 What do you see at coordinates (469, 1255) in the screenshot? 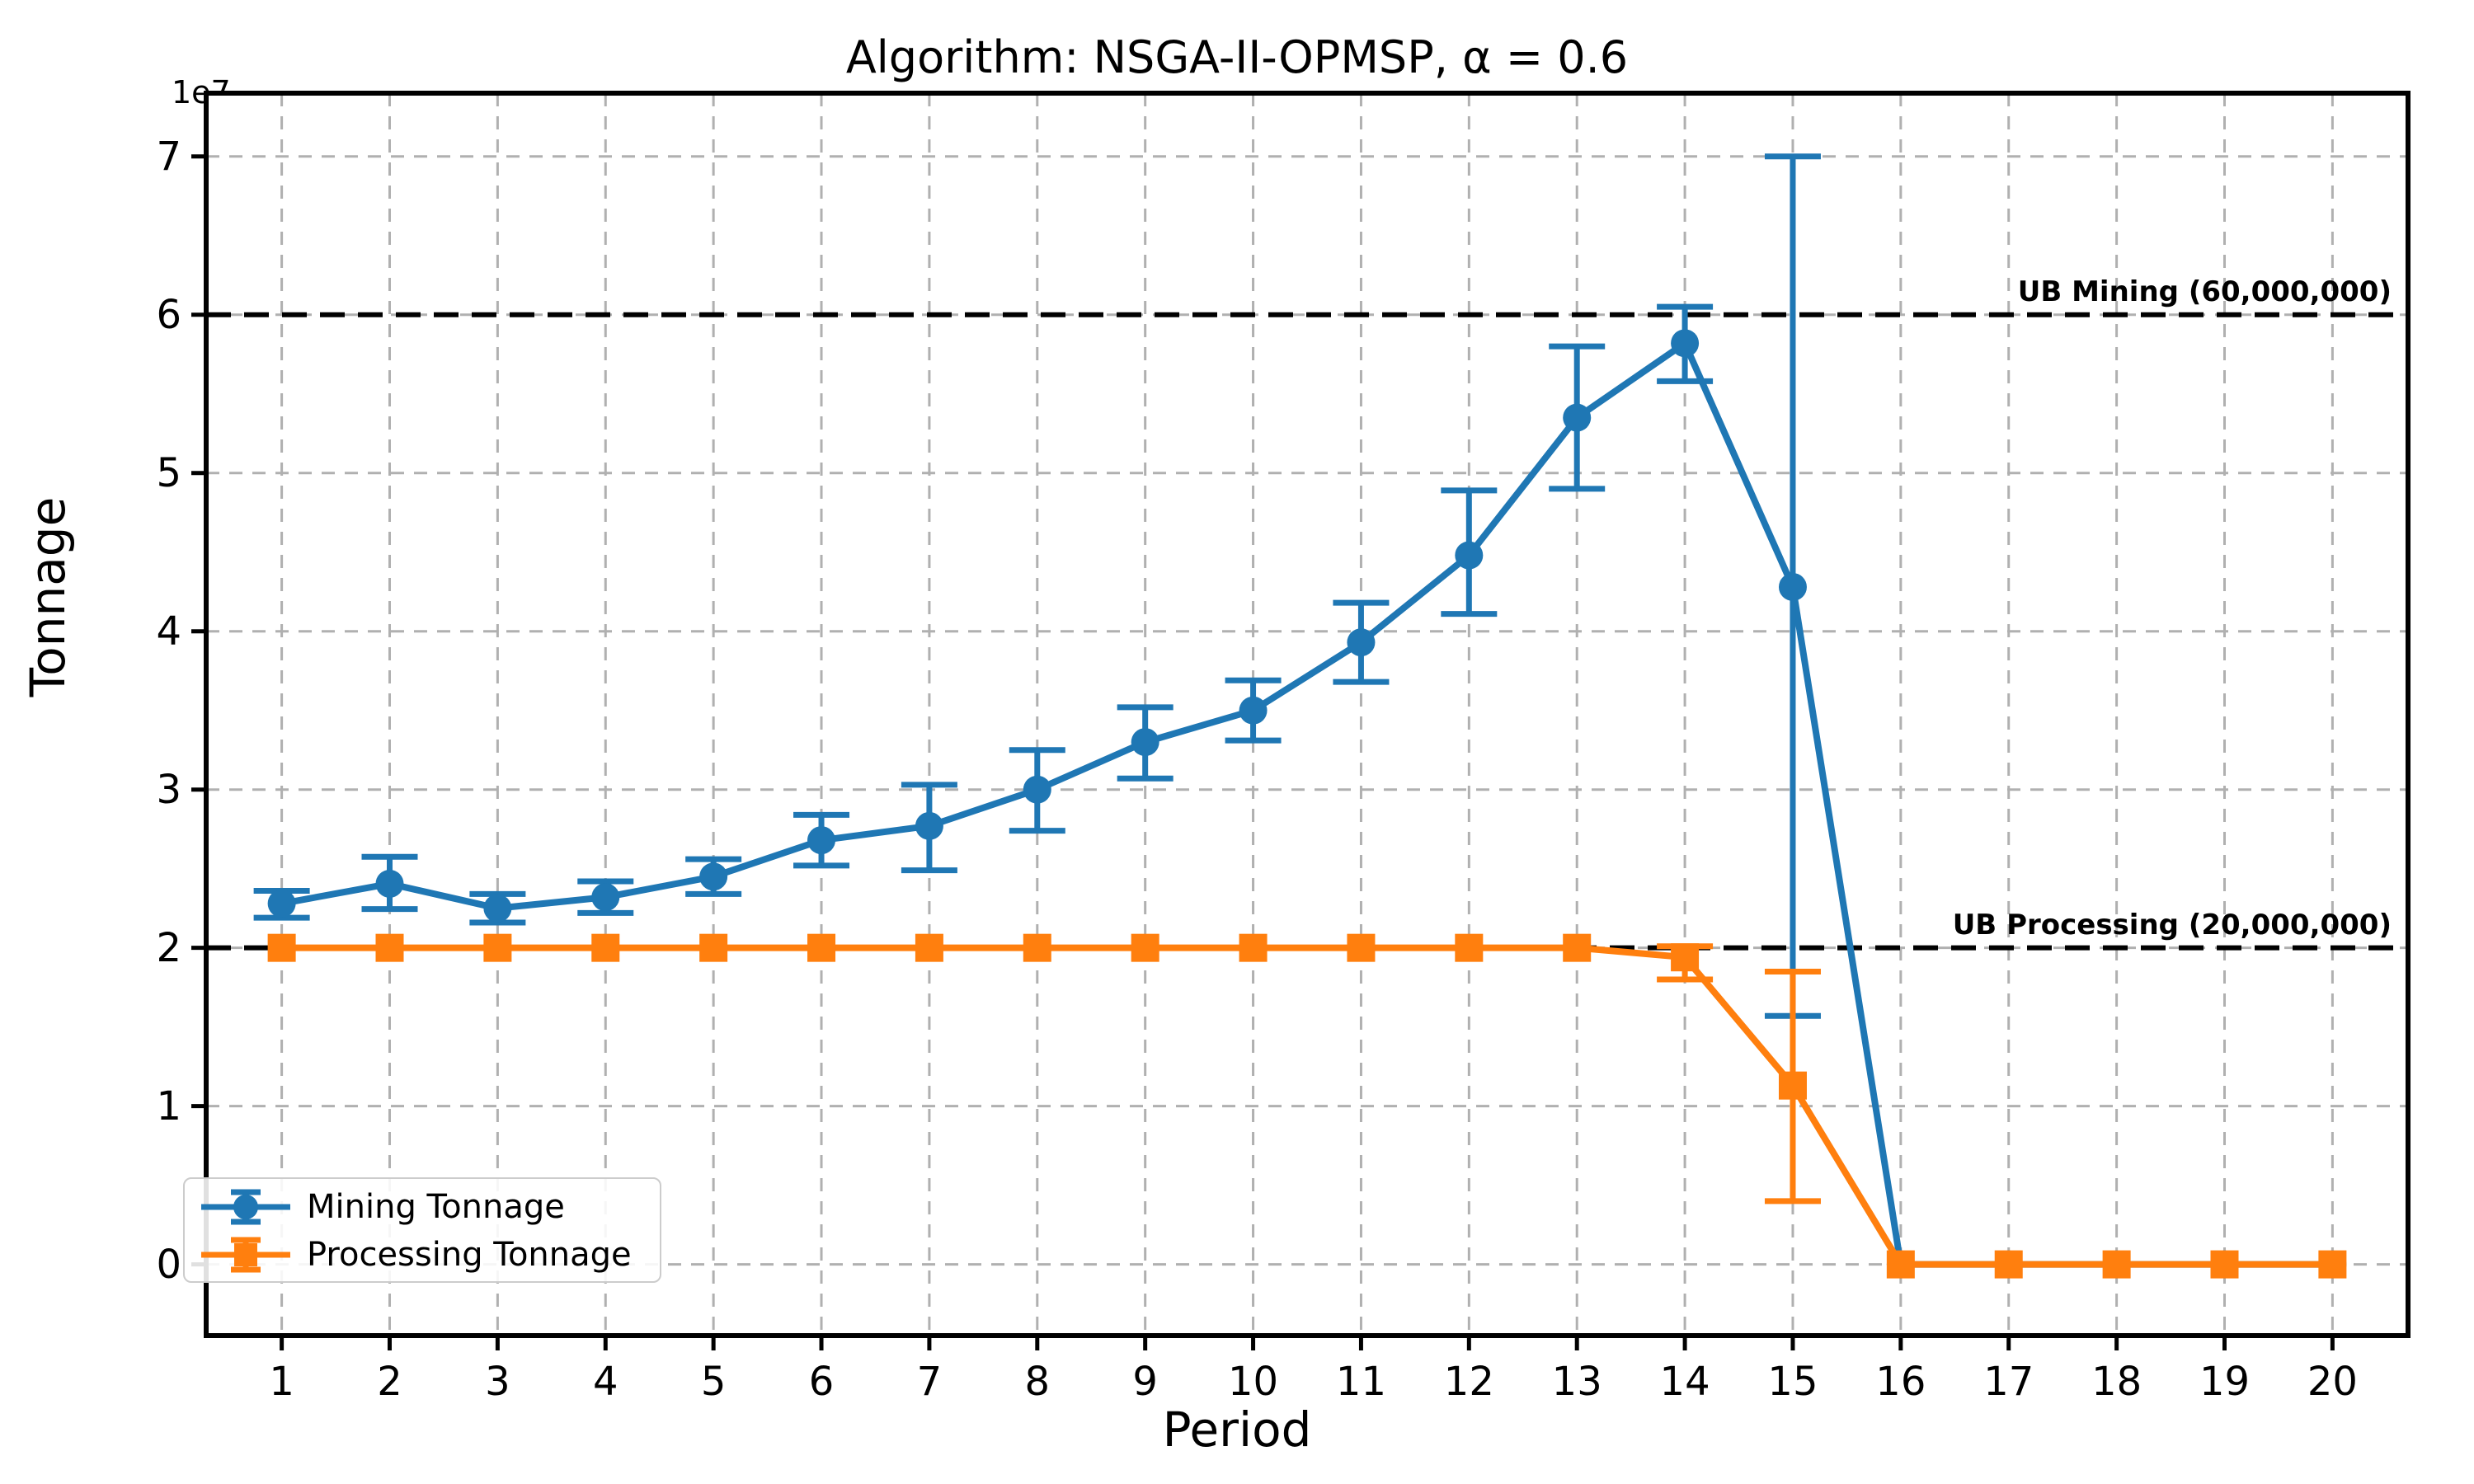
I see `legend-label-processing: Processing Tonnage` at bounding box center [469, 1255].